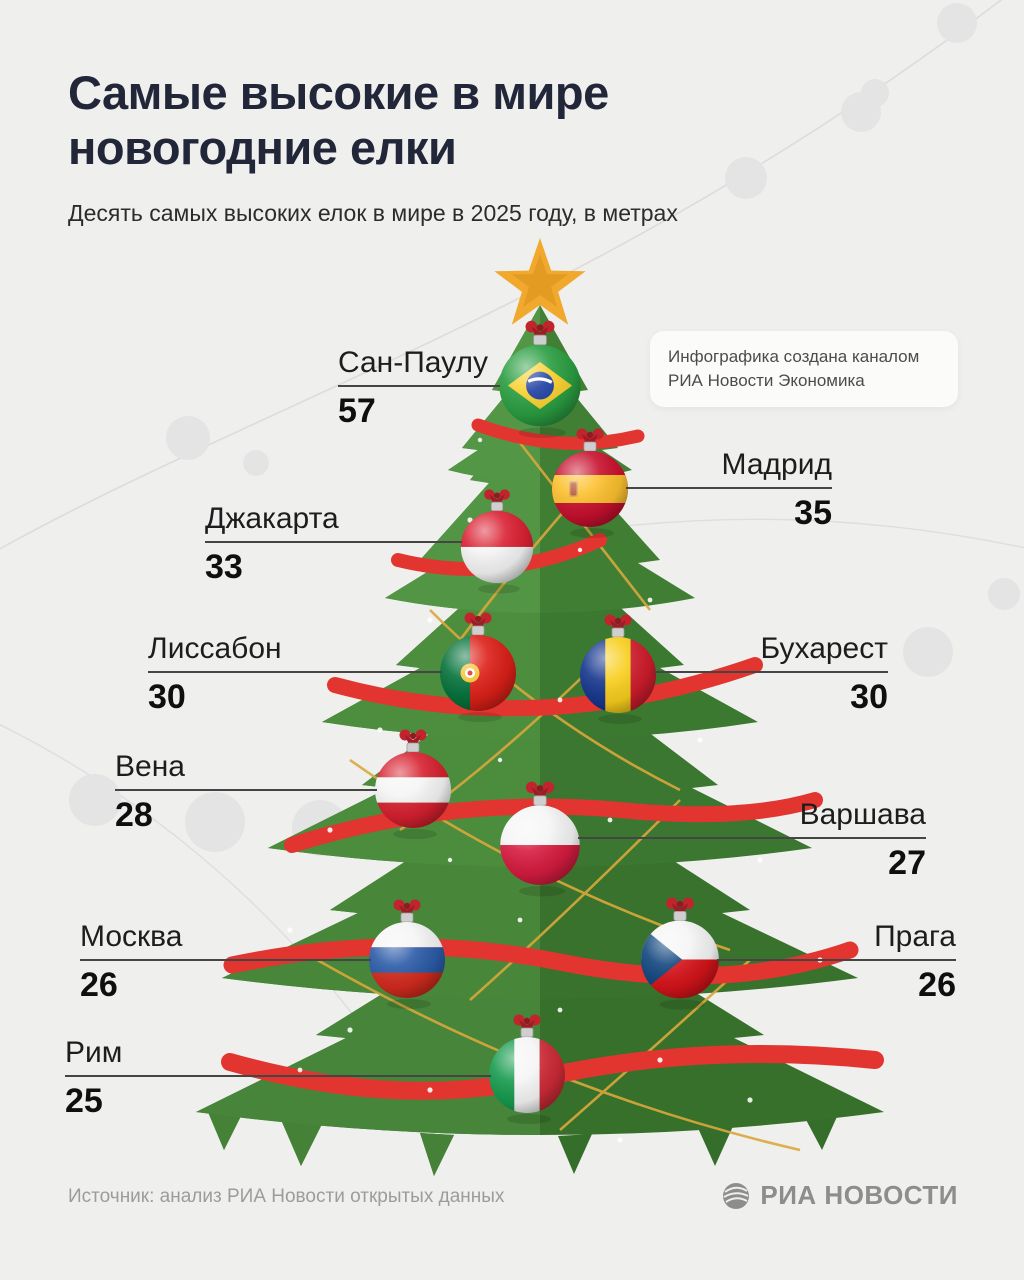 This screenshot has height=1280, width=1024. Describe the element at coordinates (407, 960) in the screenshot. I see `ornament-russia-flag` at that location.